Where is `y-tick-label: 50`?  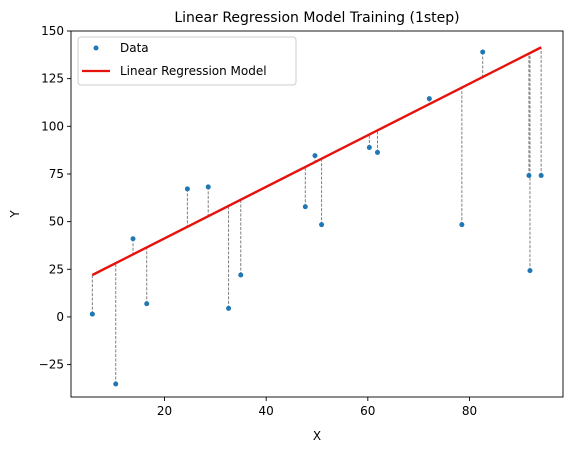
y-tick-label: 50 is located at coordinates (56, 222).